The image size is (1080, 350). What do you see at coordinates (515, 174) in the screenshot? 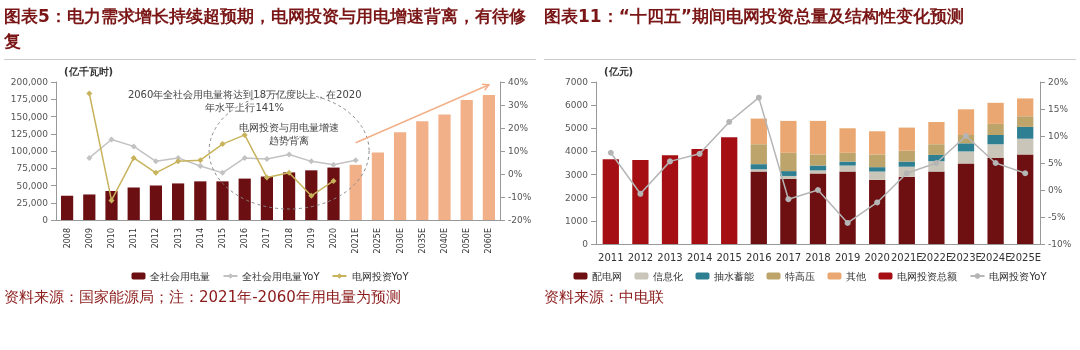
I see `y2-tick-label: 0%` at bounding box center [515, 174].